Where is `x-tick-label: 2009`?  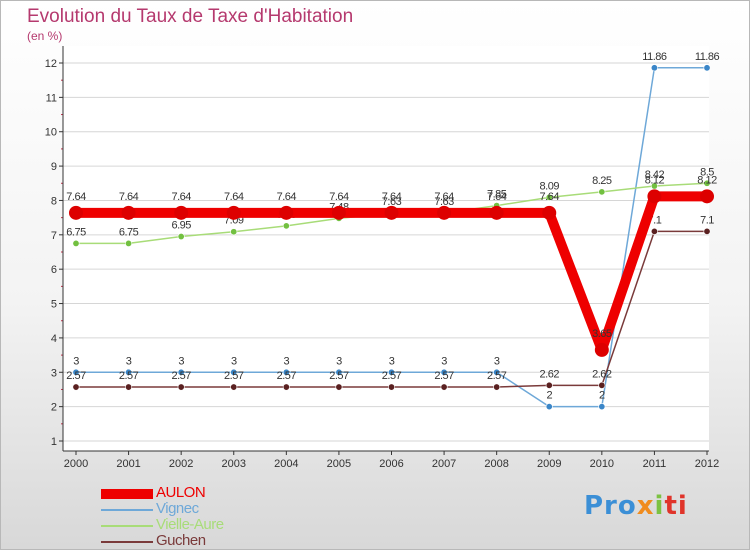
x-tick-label: 2009 is located at coordinates (549, 464).